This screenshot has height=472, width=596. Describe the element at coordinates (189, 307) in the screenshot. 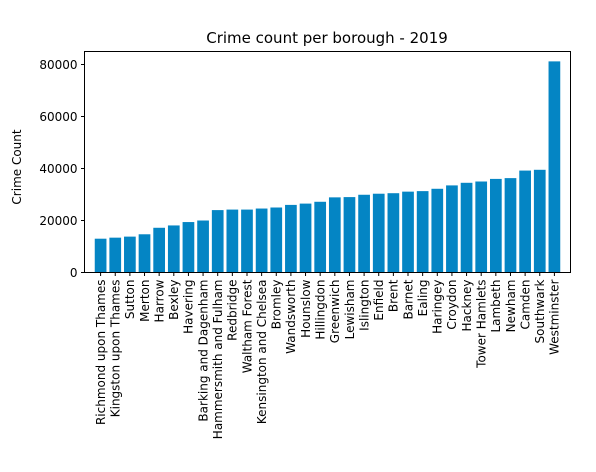

I see `x-tick-label: Havering` at that location.